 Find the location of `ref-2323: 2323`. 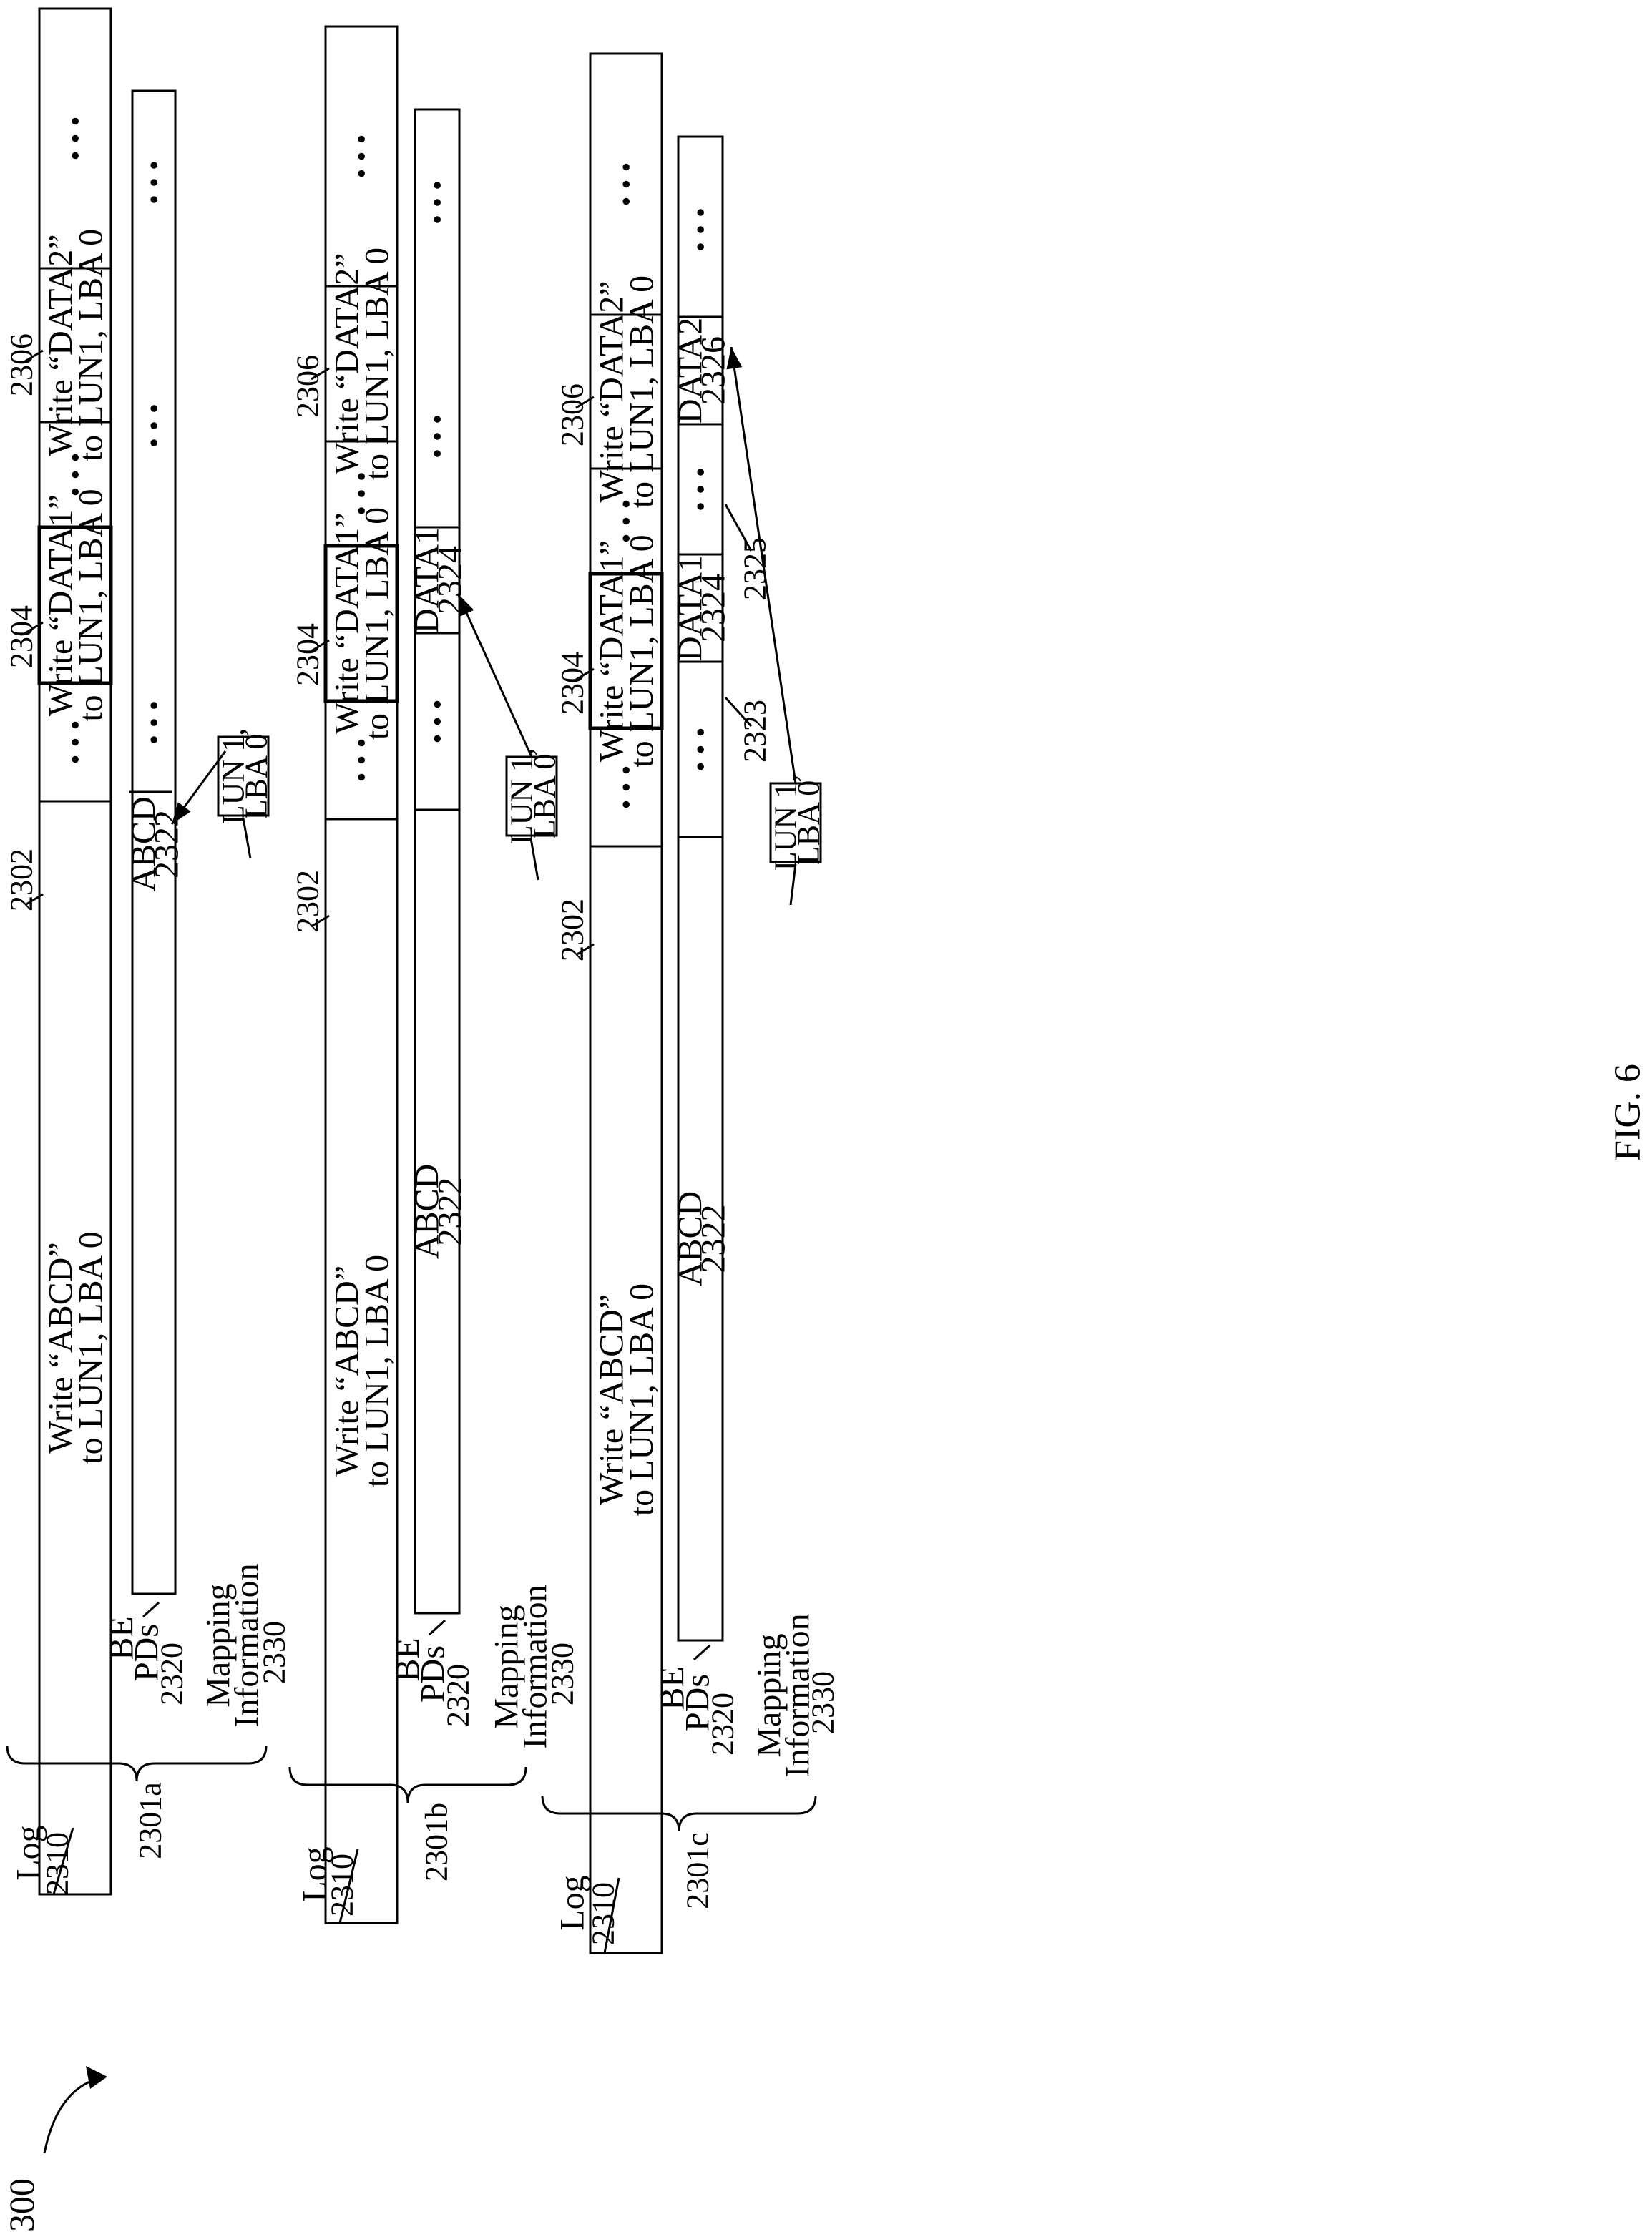

ref-2323: 2323 is located at coordinates (755, 731).